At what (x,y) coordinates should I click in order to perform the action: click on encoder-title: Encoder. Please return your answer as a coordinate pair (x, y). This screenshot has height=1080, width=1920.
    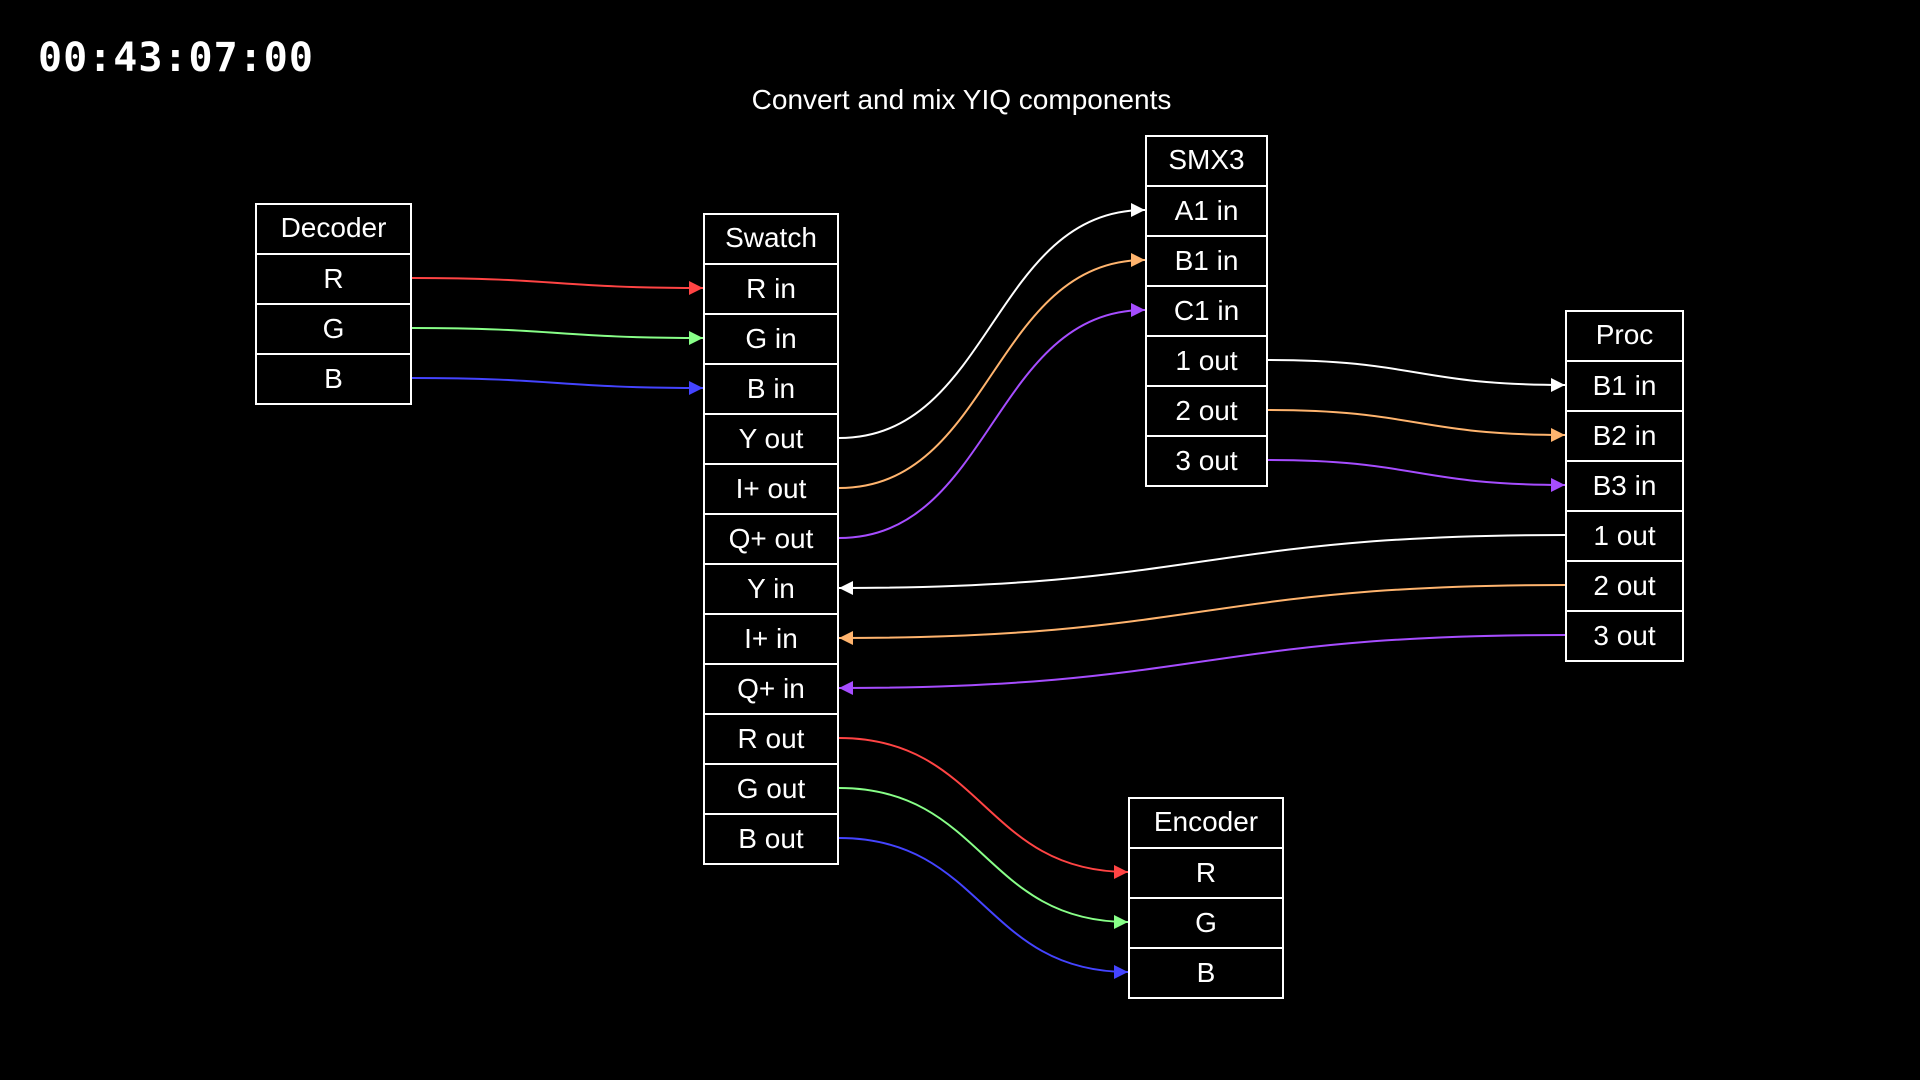
    Looking at the image, I should click on (1206, 821).